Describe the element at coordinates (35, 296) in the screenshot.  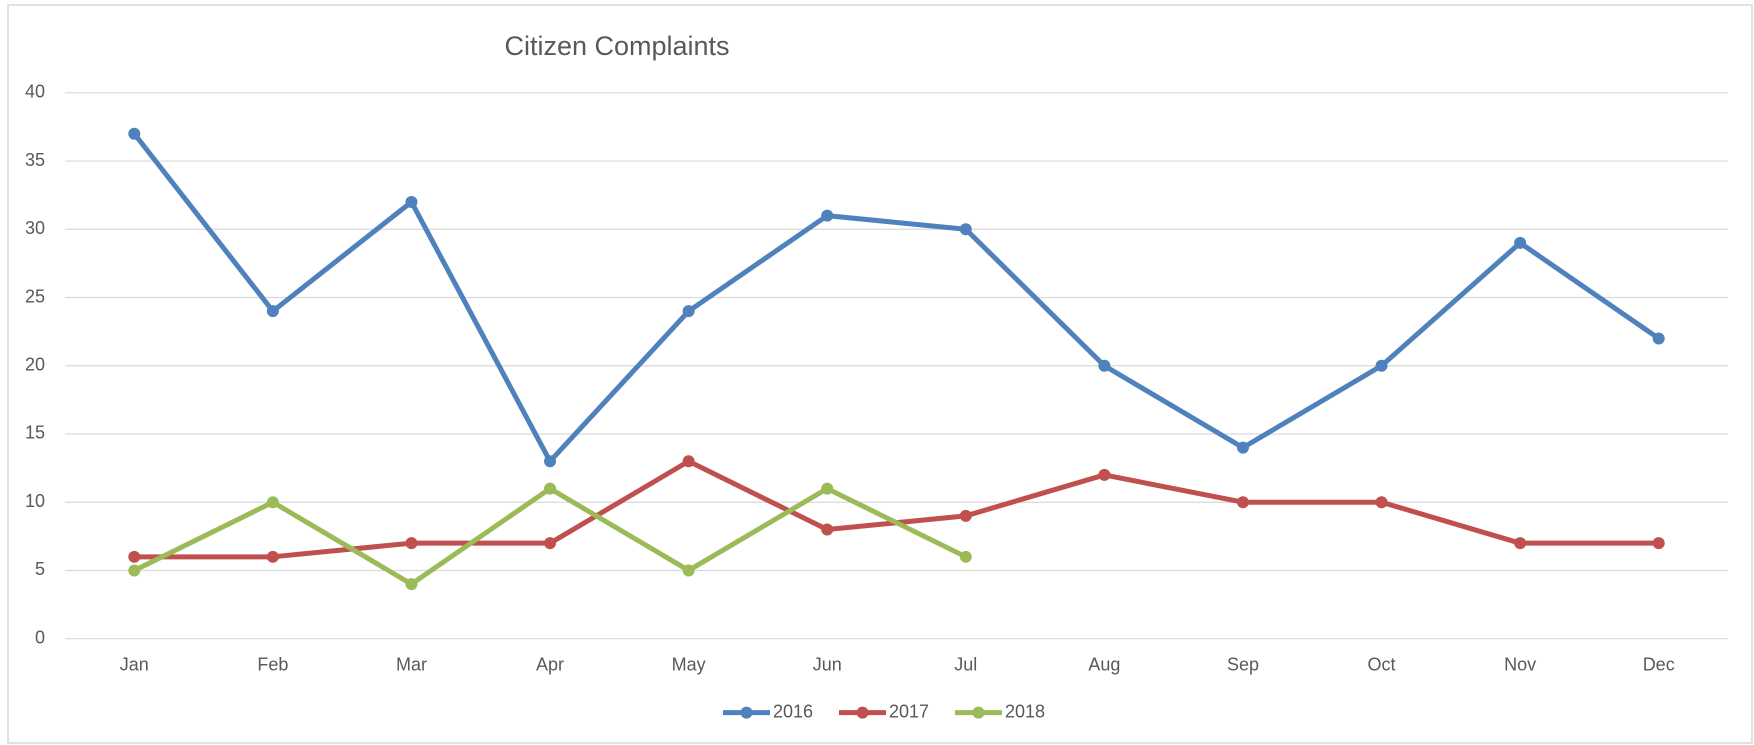
I see `y-tick-label: 25` at that location.